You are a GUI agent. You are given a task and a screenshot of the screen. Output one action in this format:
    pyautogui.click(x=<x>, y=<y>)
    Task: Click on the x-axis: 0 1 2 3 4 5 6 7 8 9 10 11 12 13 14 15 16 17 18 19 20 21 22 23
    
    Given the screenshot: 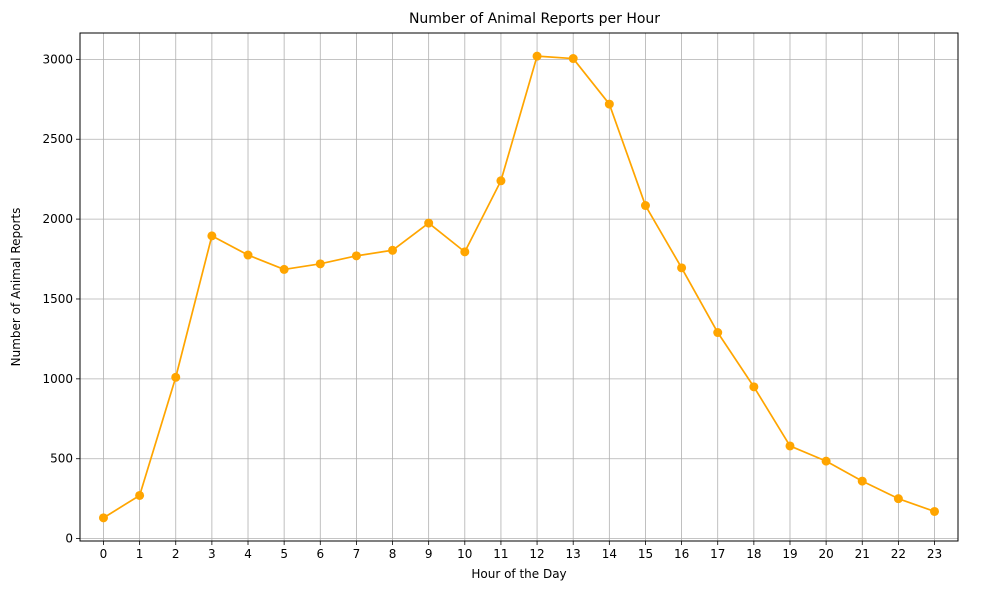 What is the action you would take?
    pyautogui.click(x=521, y=551)
    